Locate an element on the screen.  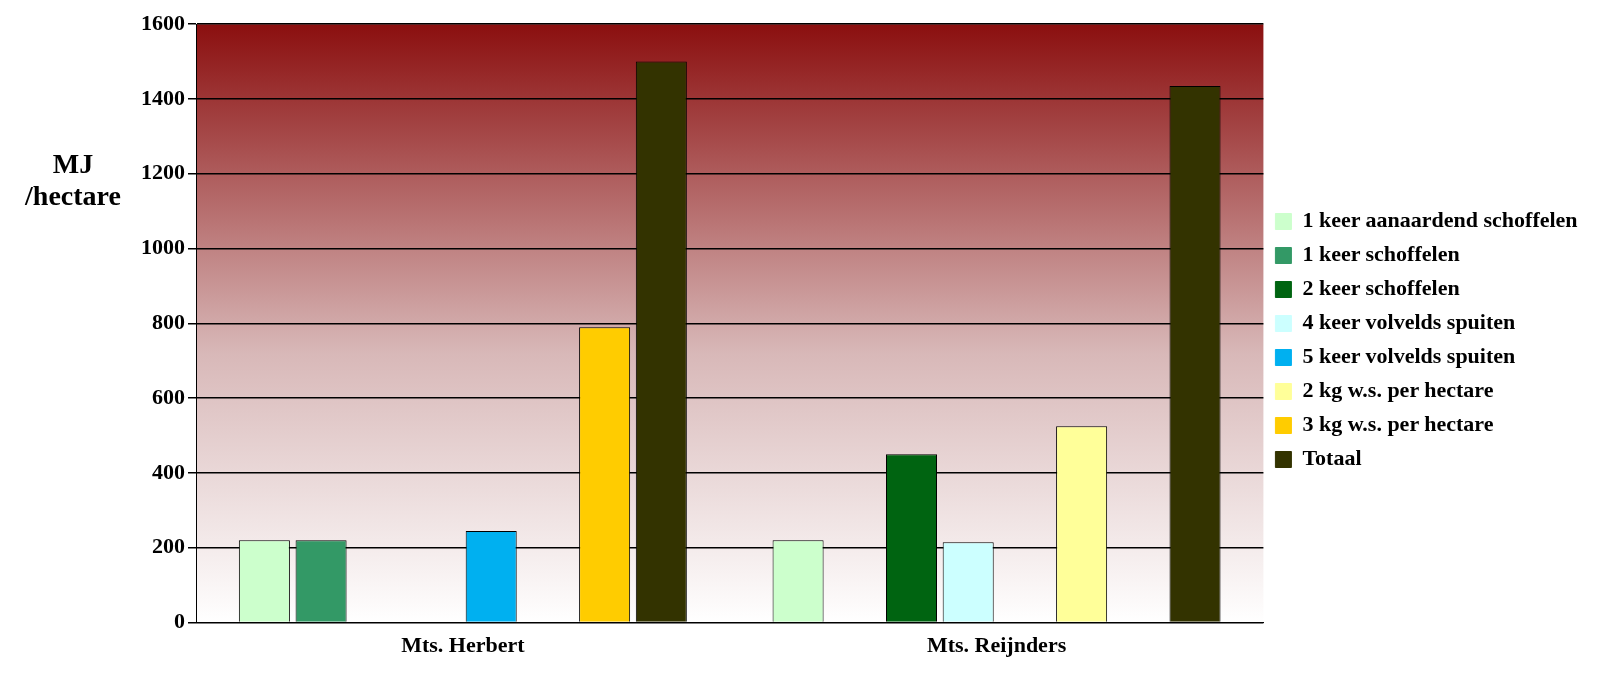
legend-label: 3 kg w.s. per hectare is located at coordinates (1398, 424).